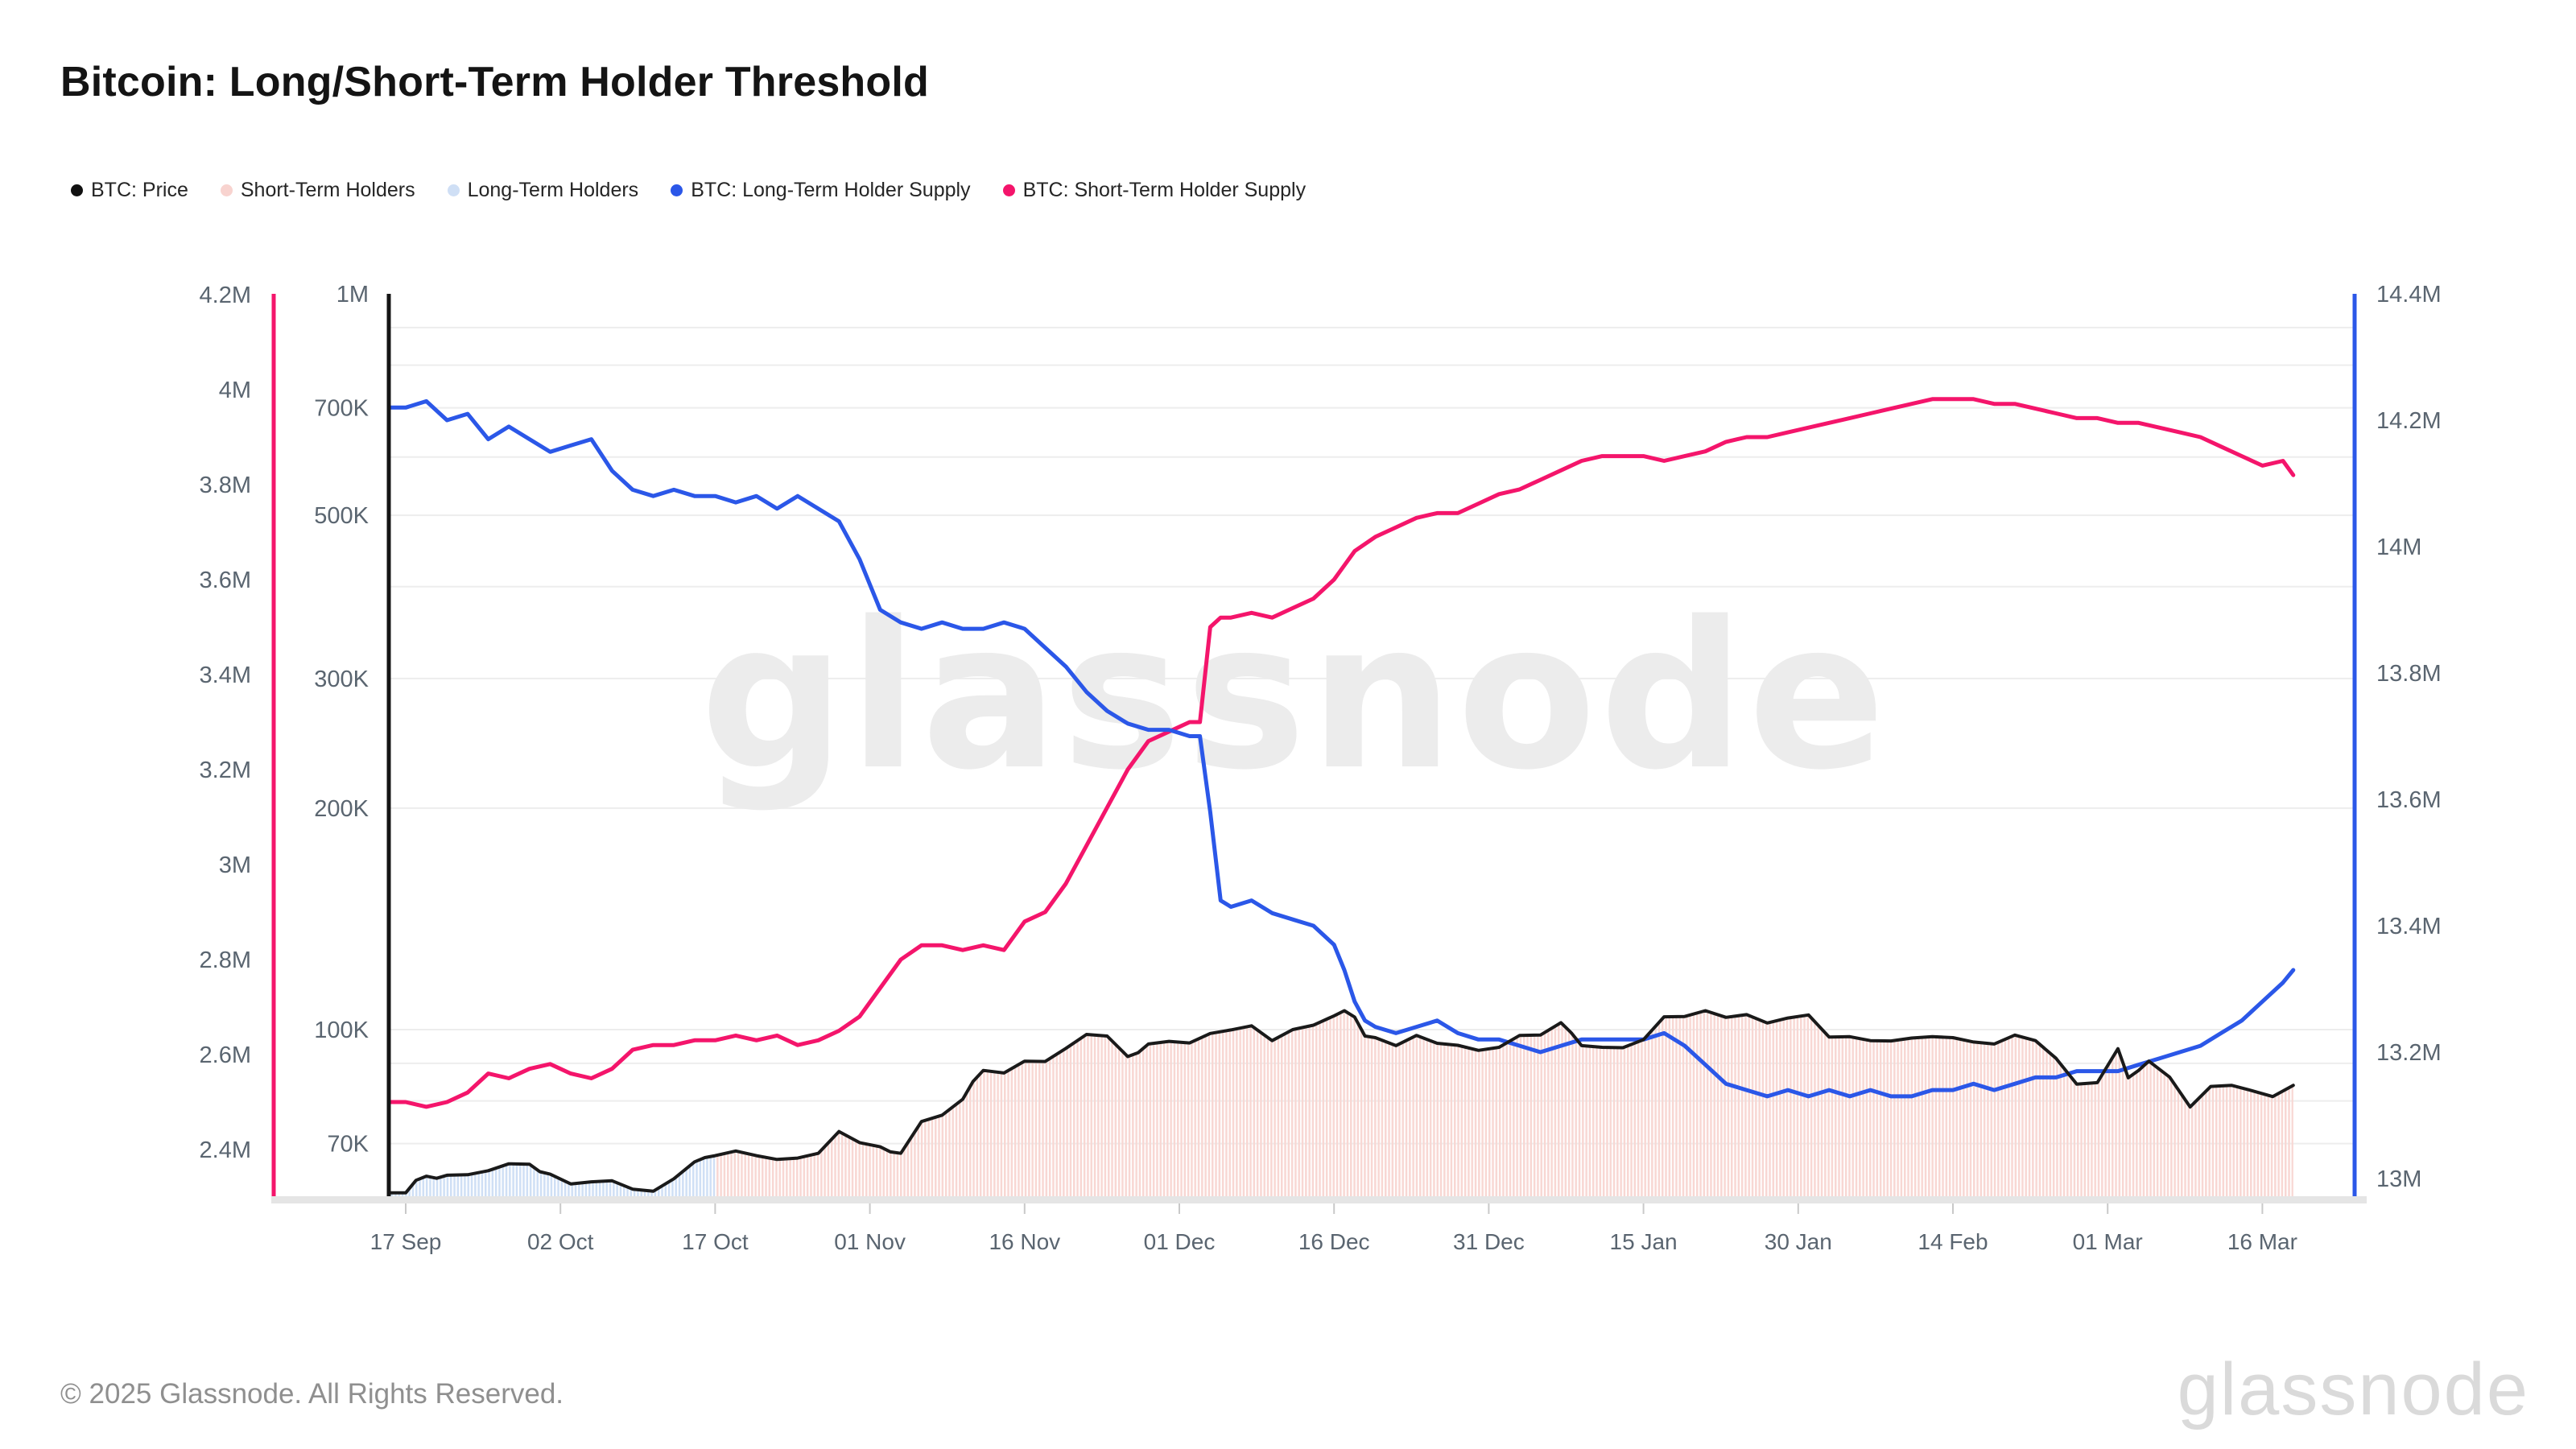 This screenshot has width=2576, height=1449. What do you see at coordinates (341, 720) in the screenshot?
I see `price-axis-labels: 1M 700K 500K 300K 200K 100K 70K` at bounding box center [341, 720].